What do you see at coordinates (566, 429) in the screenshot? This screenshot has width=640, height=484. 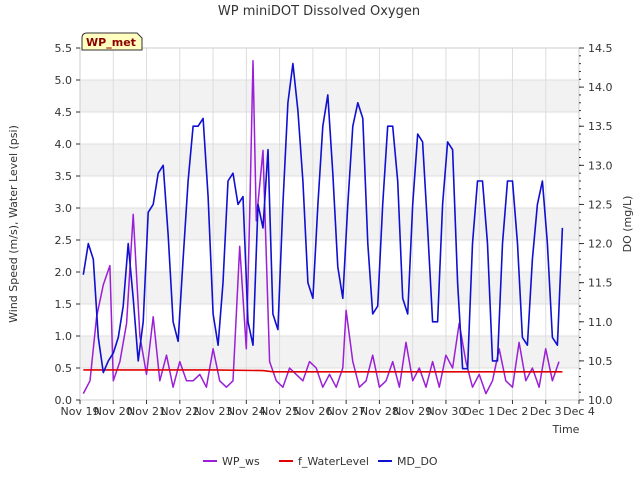 I see `x-axis-title: Time` at bounding box center [566, 429].